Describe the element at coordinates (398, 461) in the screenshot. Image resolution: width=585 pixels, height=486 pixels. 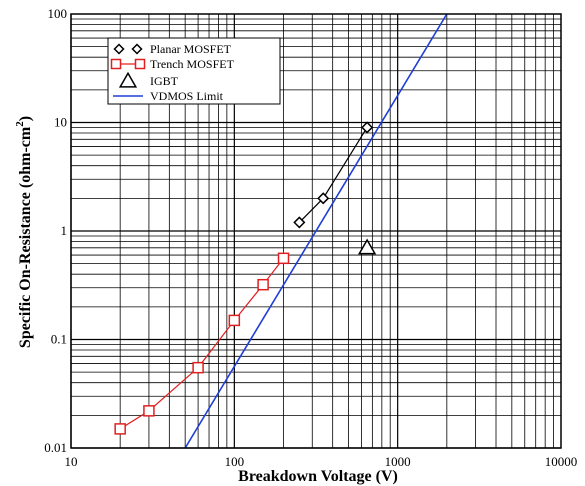
I see `x-tick-label: 1000` at that location.